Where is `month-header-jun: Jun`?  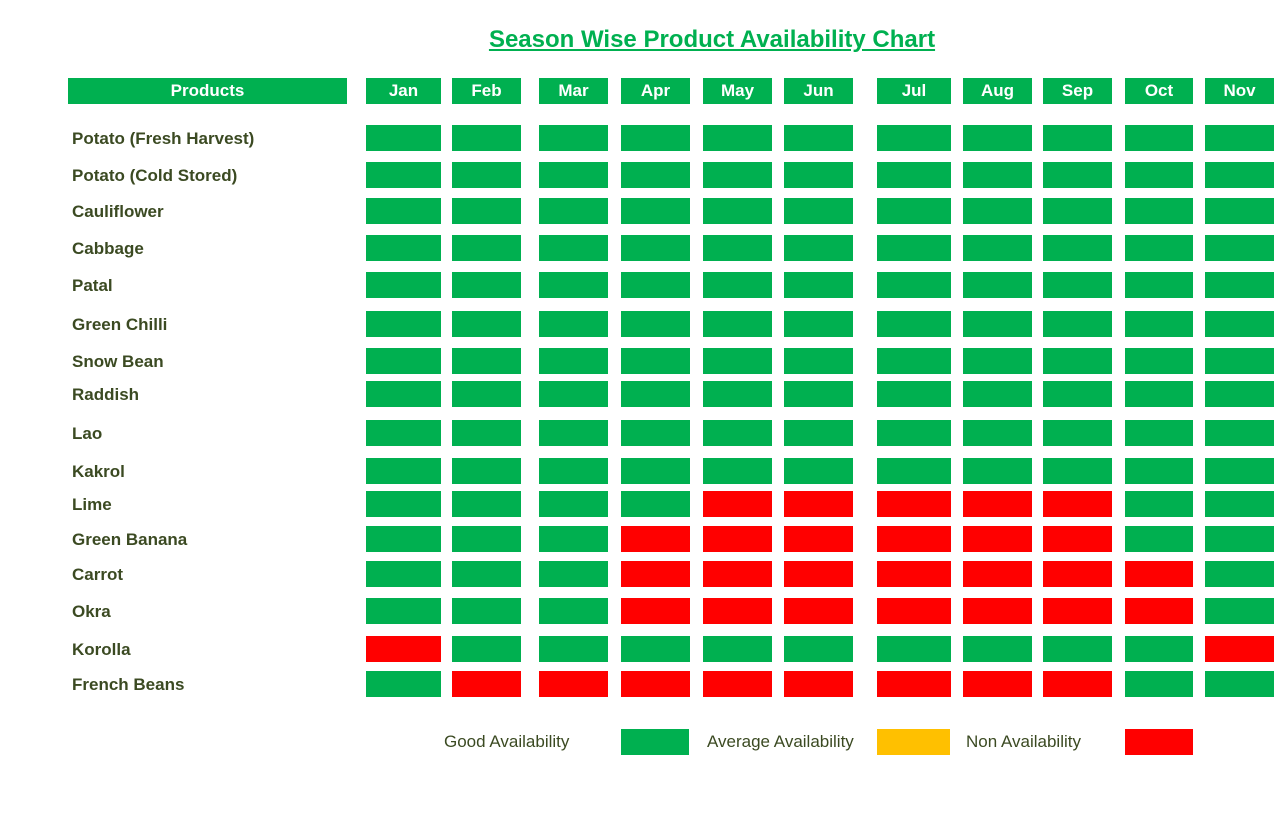 month-header-jun: Jun is located at coordinates (818, 91).